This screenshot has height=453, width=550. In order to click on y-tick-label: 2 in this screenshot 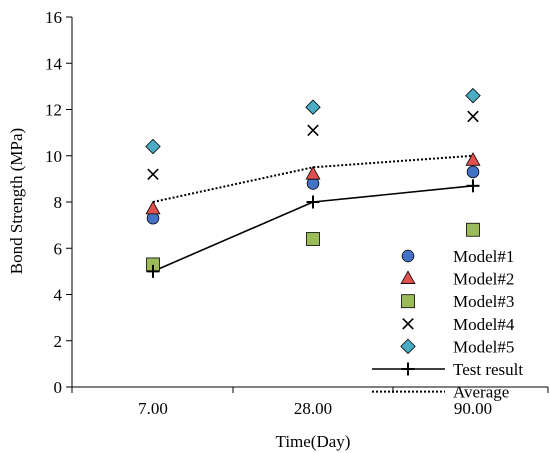, I will do `click(58, 341)`.